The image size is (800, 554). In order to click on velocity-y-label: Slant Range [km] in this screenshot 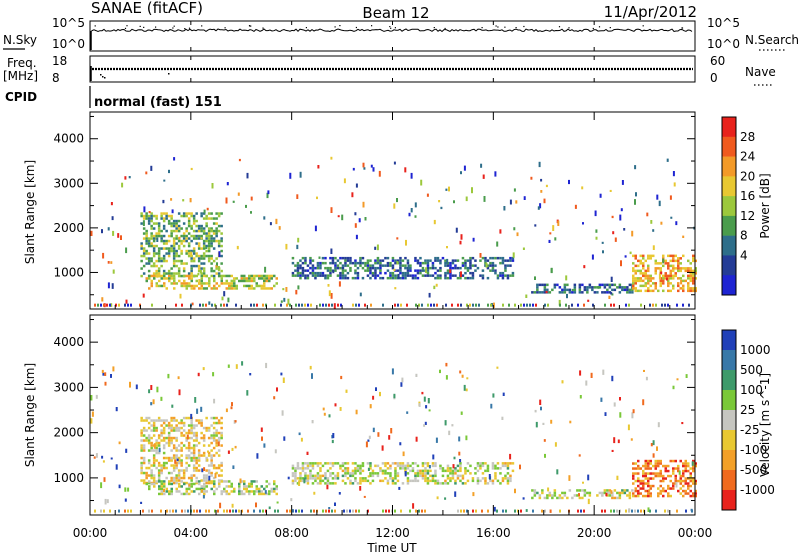, I will do `click(30, 415)`.